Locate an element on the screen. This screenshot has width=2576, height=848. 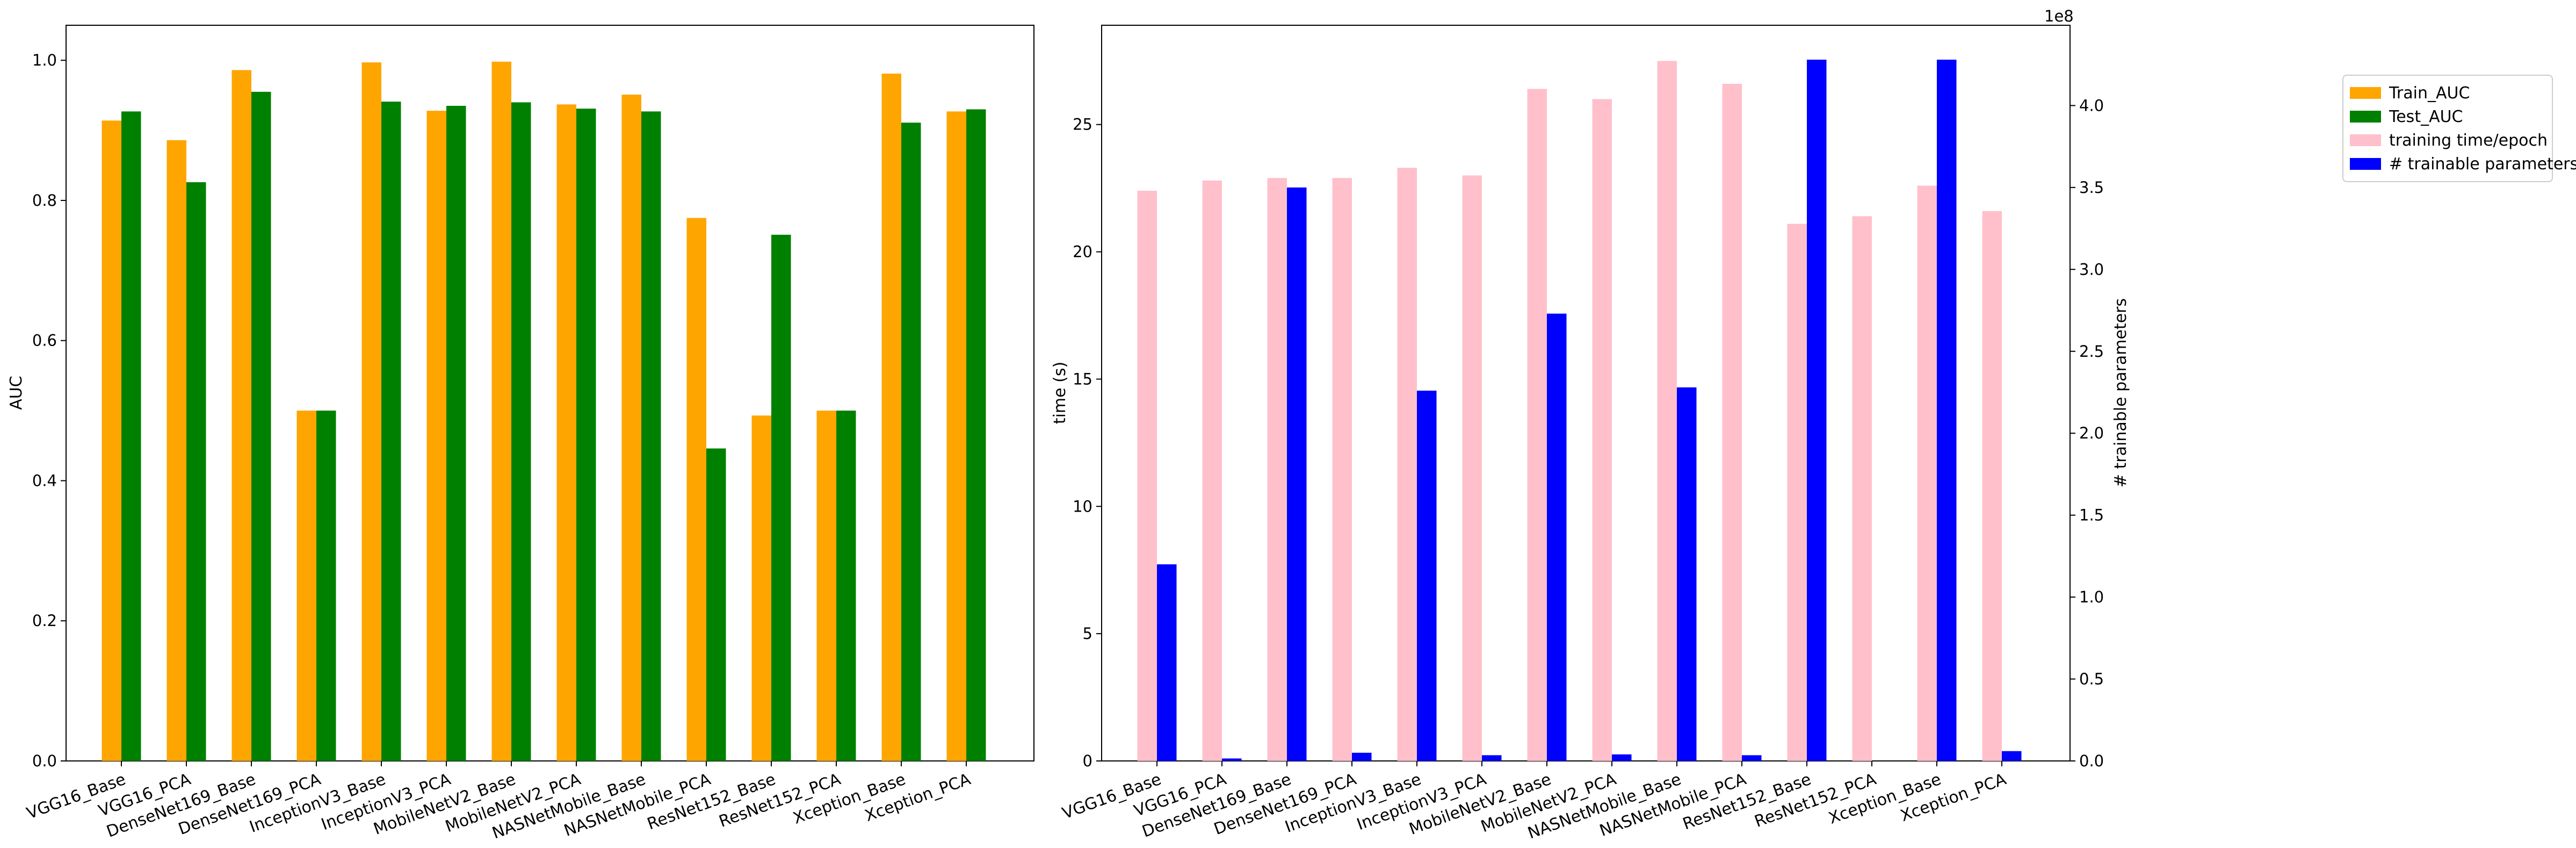
bar-trainable-parameters-xception-base is located at coordinates (1947, 410).